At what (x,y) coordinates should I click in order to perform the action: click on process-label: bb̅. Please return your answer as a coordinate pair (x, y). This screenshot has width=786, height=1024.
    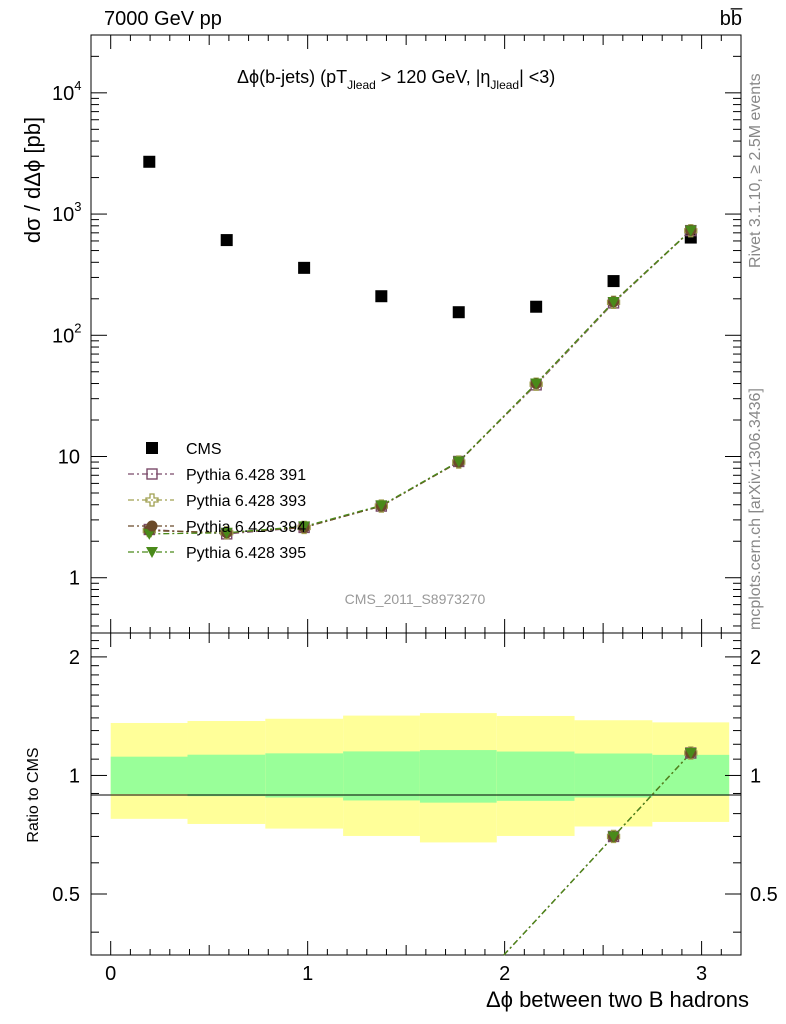
    Looking at the image, I should click on (730, 19).